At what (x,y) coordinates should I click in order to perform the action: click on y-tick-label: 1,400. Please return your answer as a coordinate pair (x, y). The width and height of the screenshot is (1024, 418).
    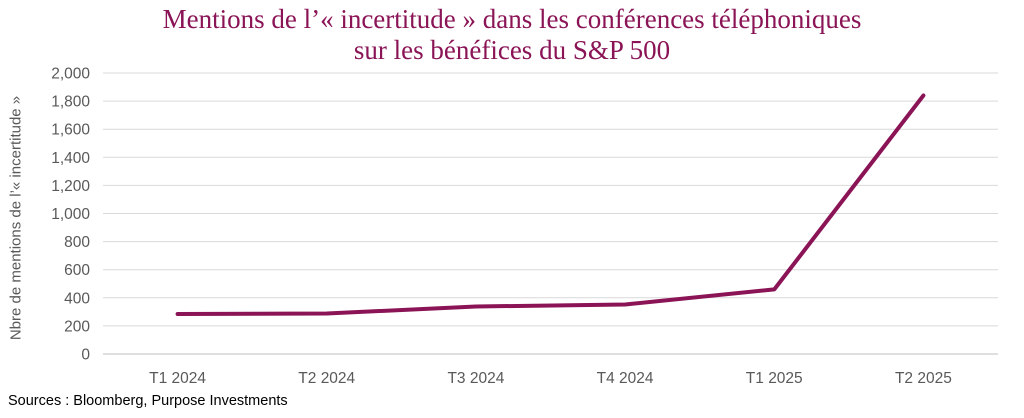
    Looking at the image, I should click on (70, 158).